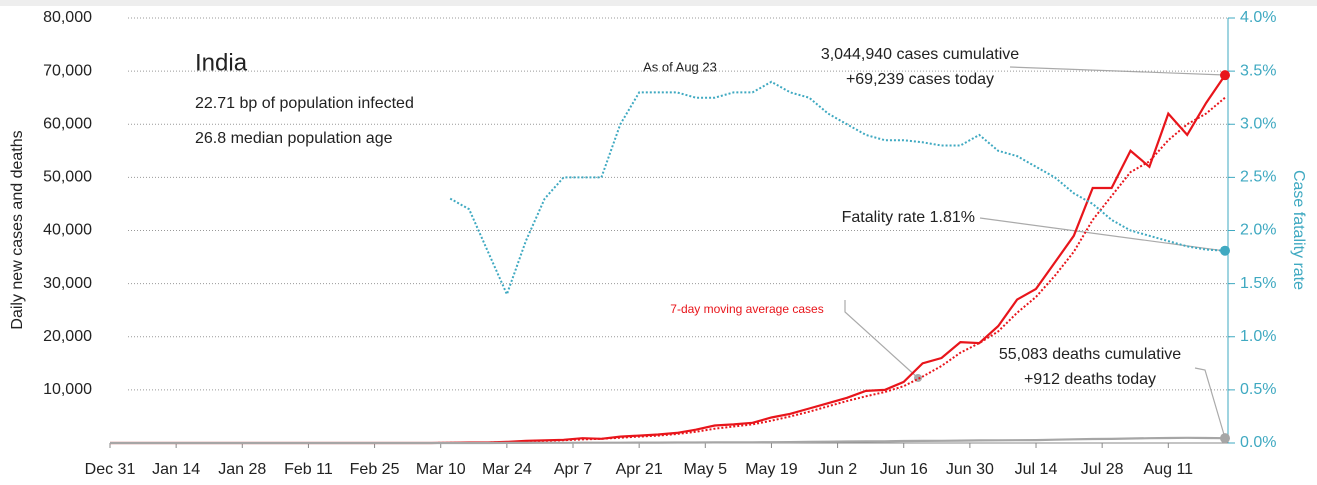 Image resolution: width=1317 pixels, height=485 pixels. I want to click on series-line, so click(668, 440).